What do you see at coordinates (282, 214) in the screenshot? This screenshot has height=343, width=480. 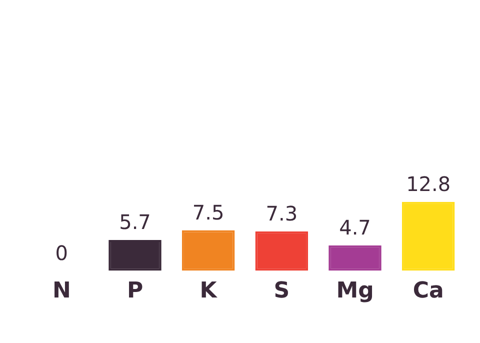 I see `data-label: 7.3` at bounding box center [282, 214].